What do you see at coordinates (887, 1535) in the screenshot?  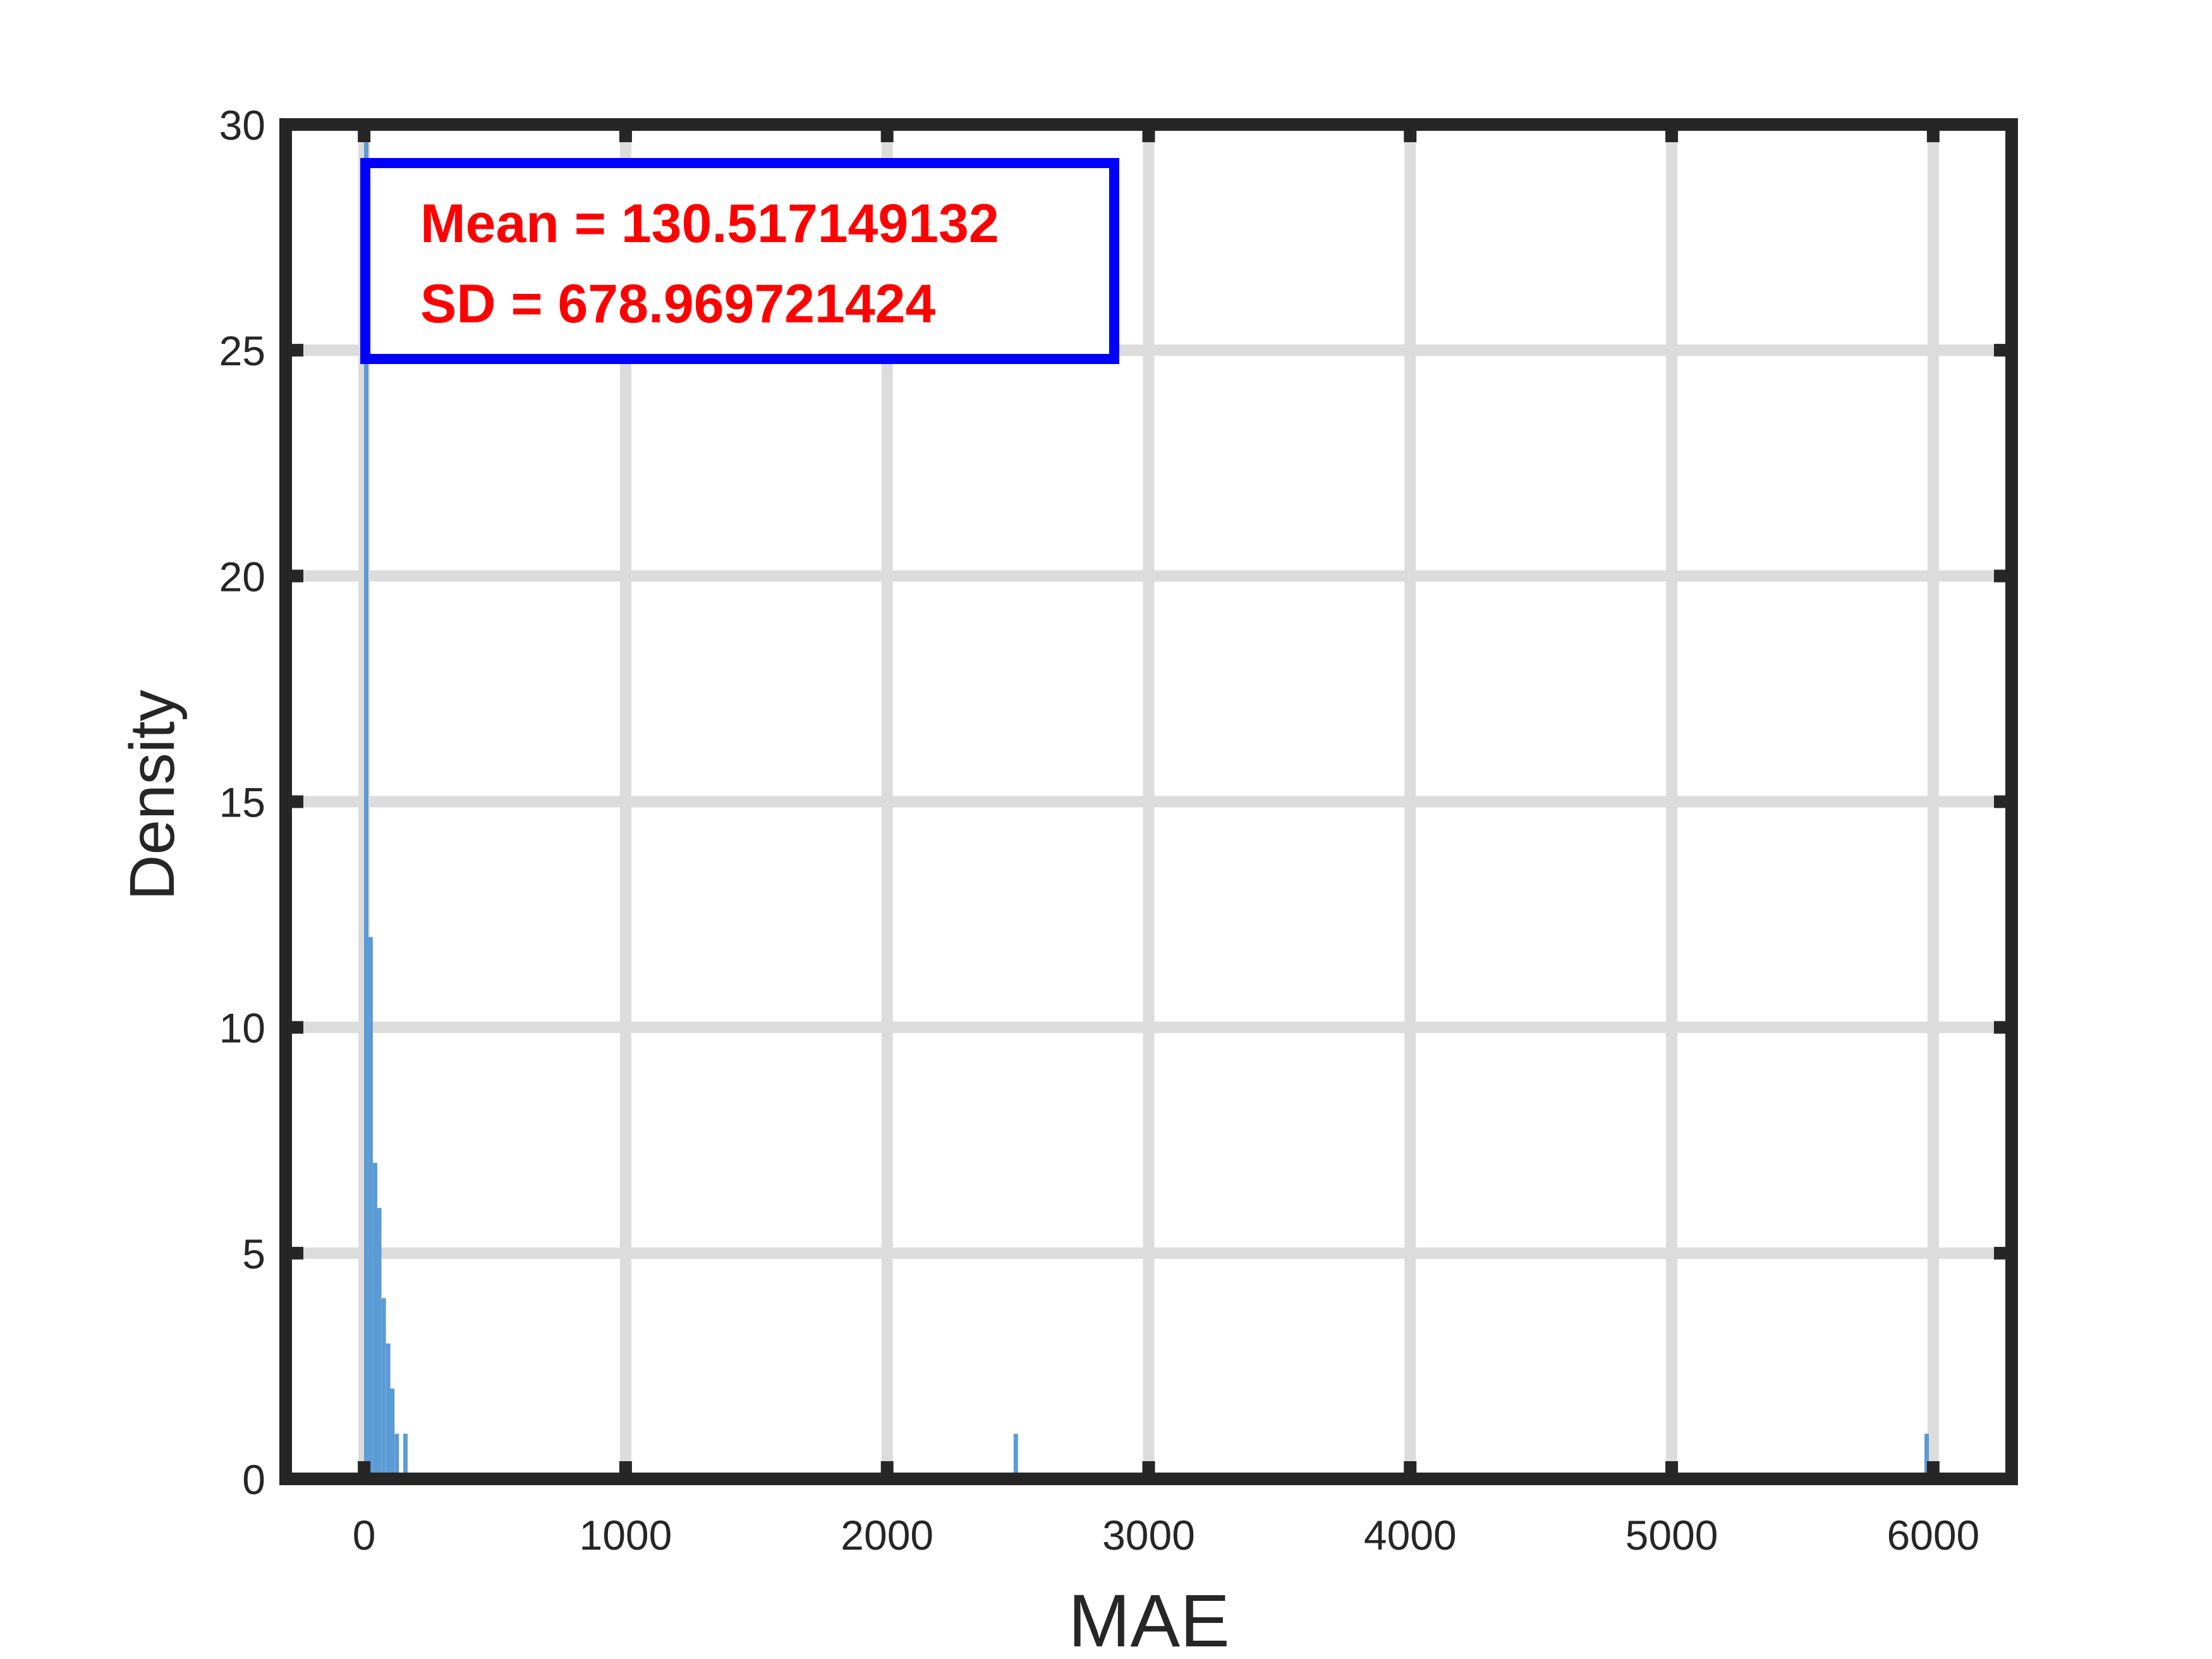 I see `x-tick-label: 2000` at bounding box center [887, 1535].